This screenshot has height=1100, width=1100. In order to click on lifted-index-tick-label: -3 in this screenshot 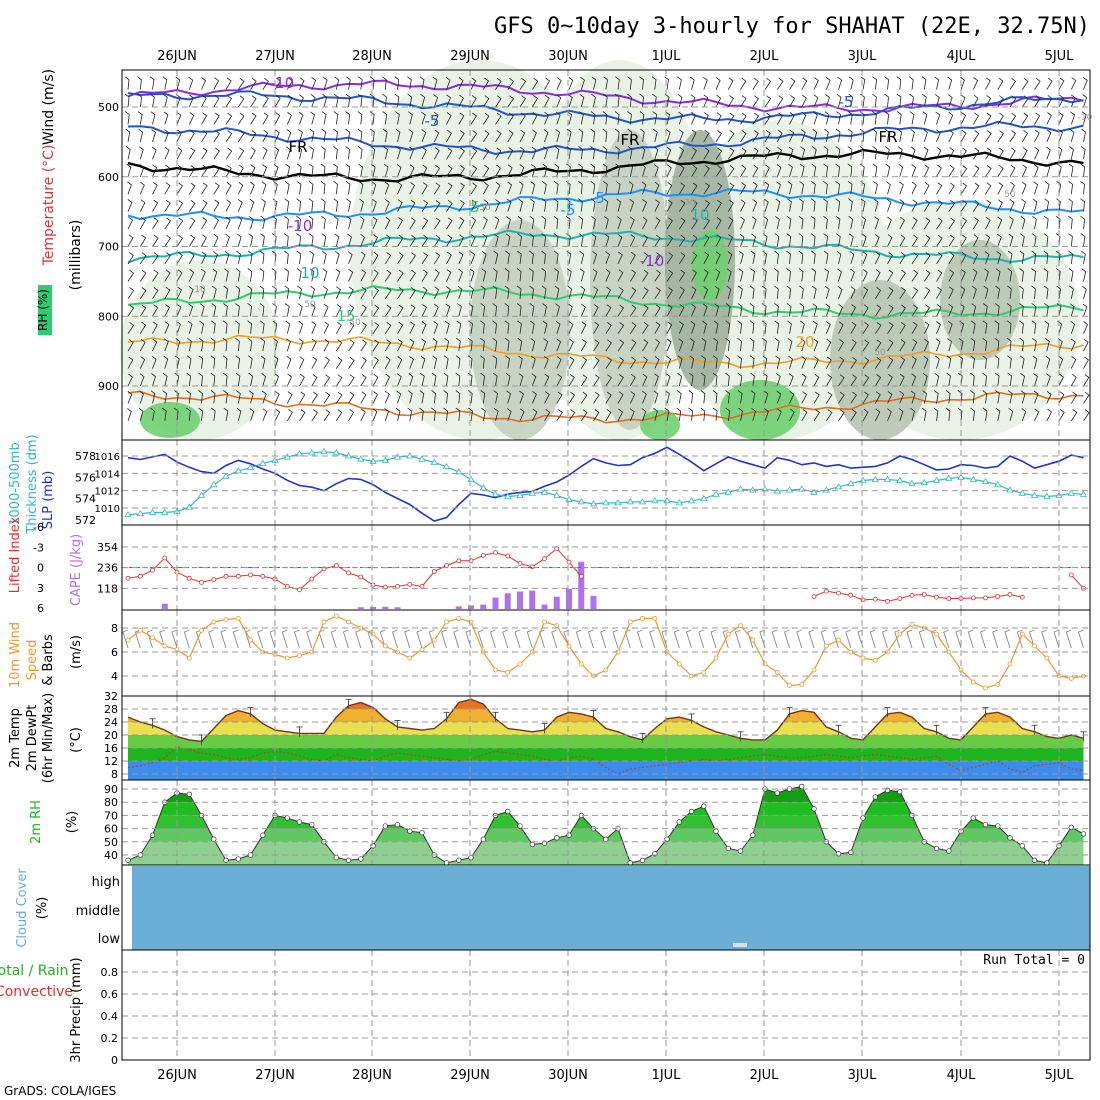, I will do `click(38, 547)`.